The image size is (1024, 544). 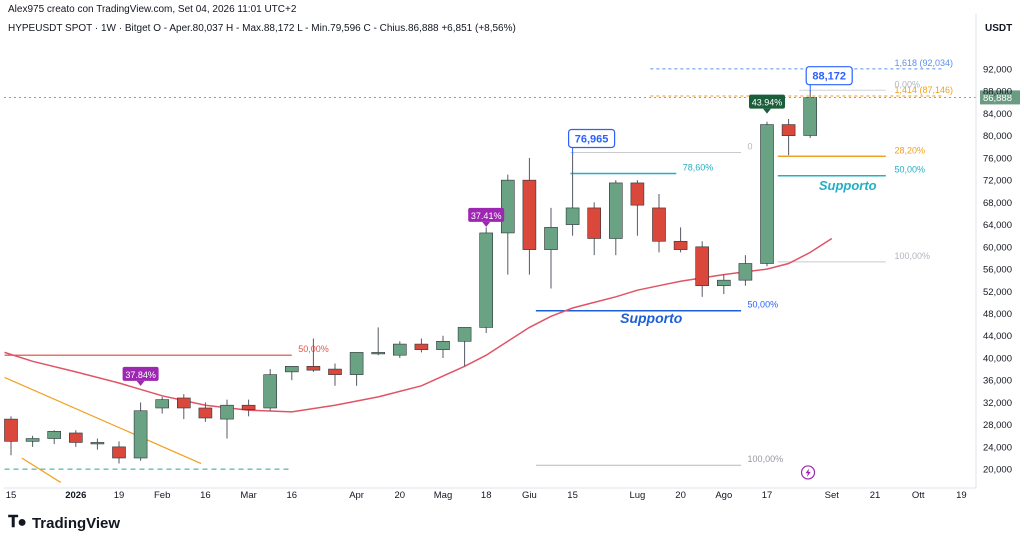 I want to click on x-tick-label: Lug, so click(x=637, y=495).